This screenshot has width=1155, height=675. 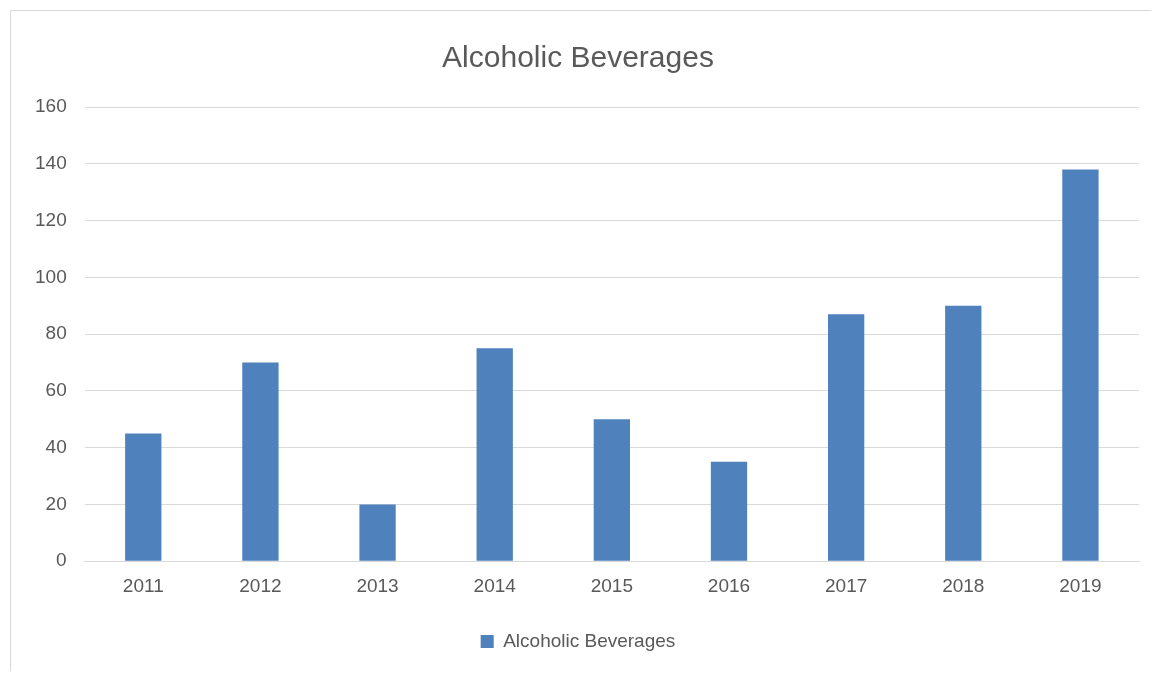 I want to click on x-tick-label: 2019, so click(x=1080, y=585).